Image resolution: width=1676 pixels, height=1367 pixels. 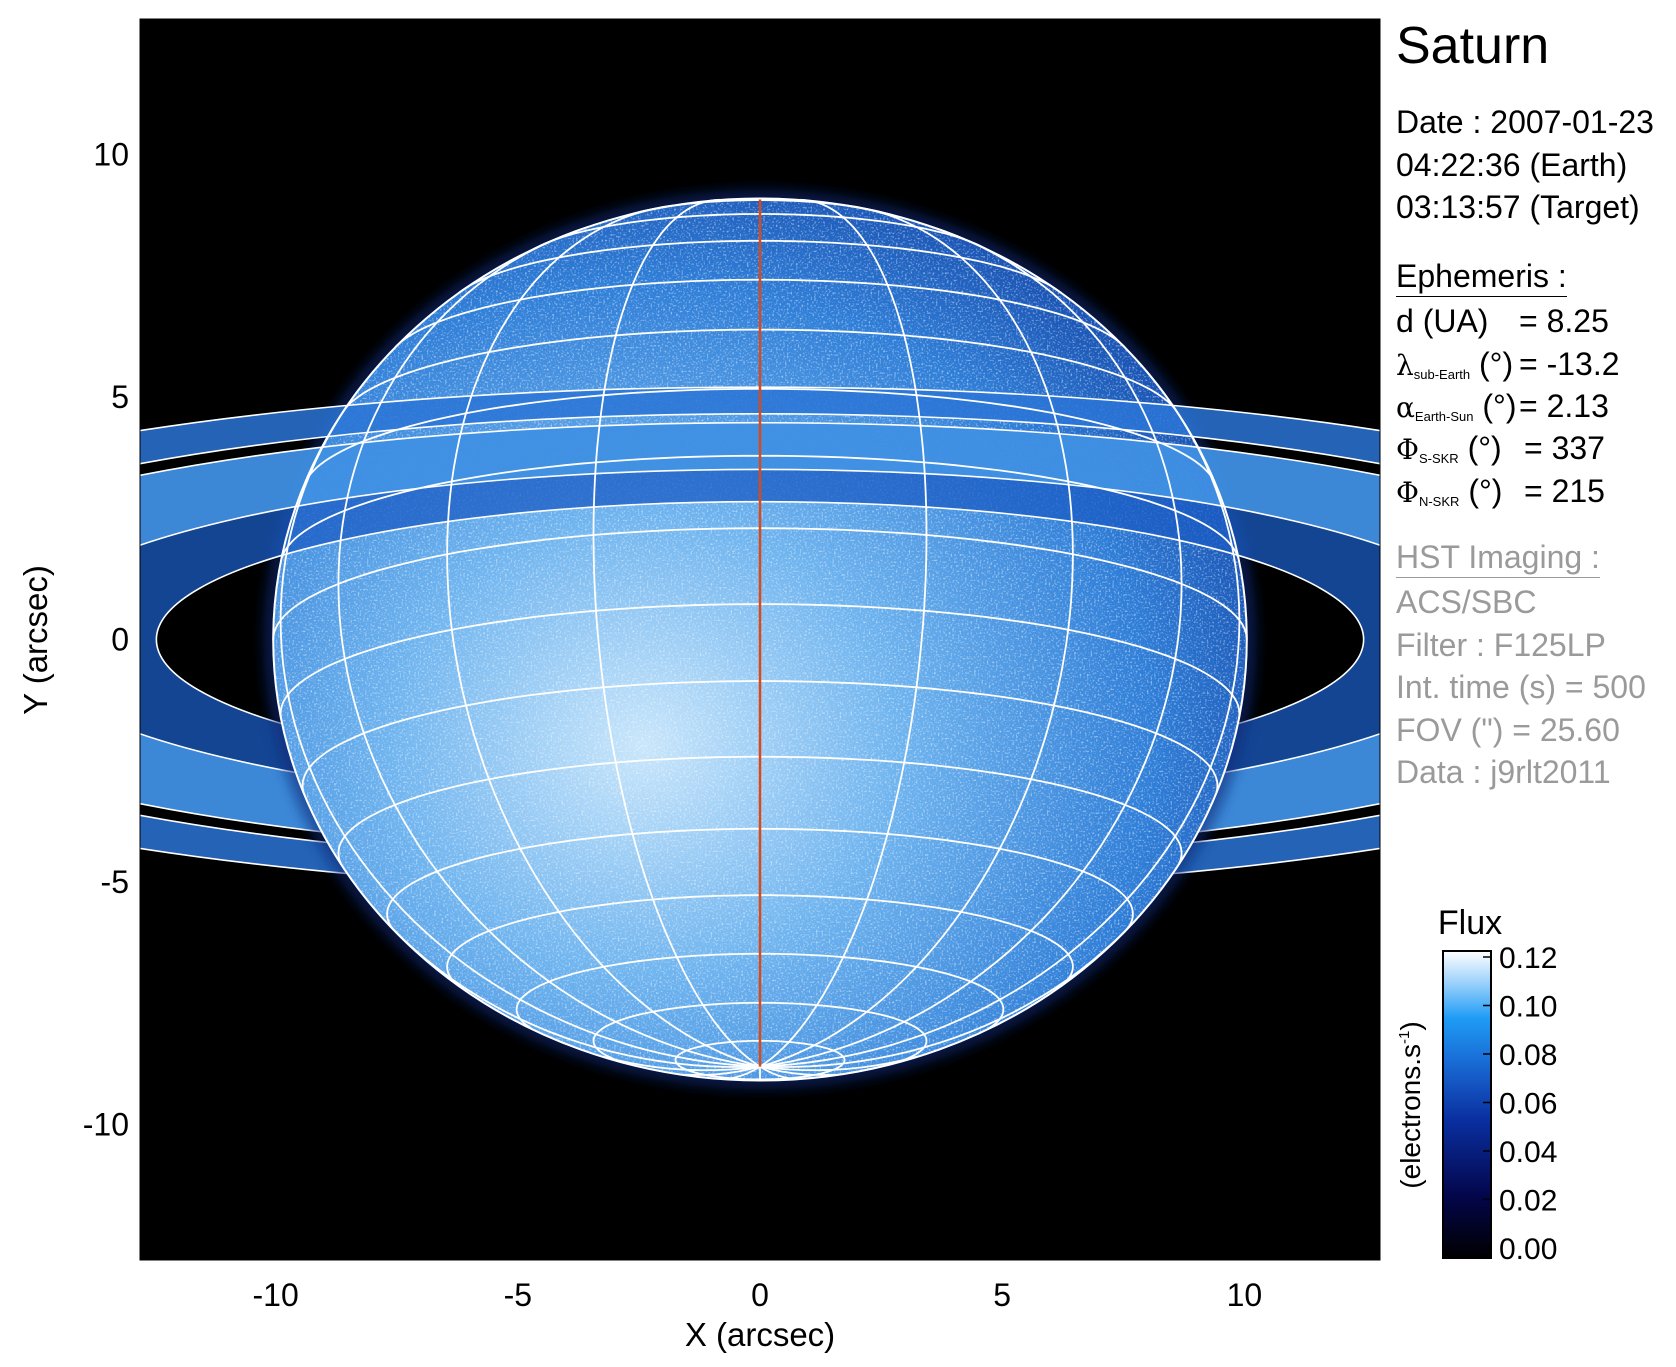 What do you see at coordinates (1405, 365) in the screenshot?
I see `ephemeris-symbol: λ` at bounding box center [1405, 365].